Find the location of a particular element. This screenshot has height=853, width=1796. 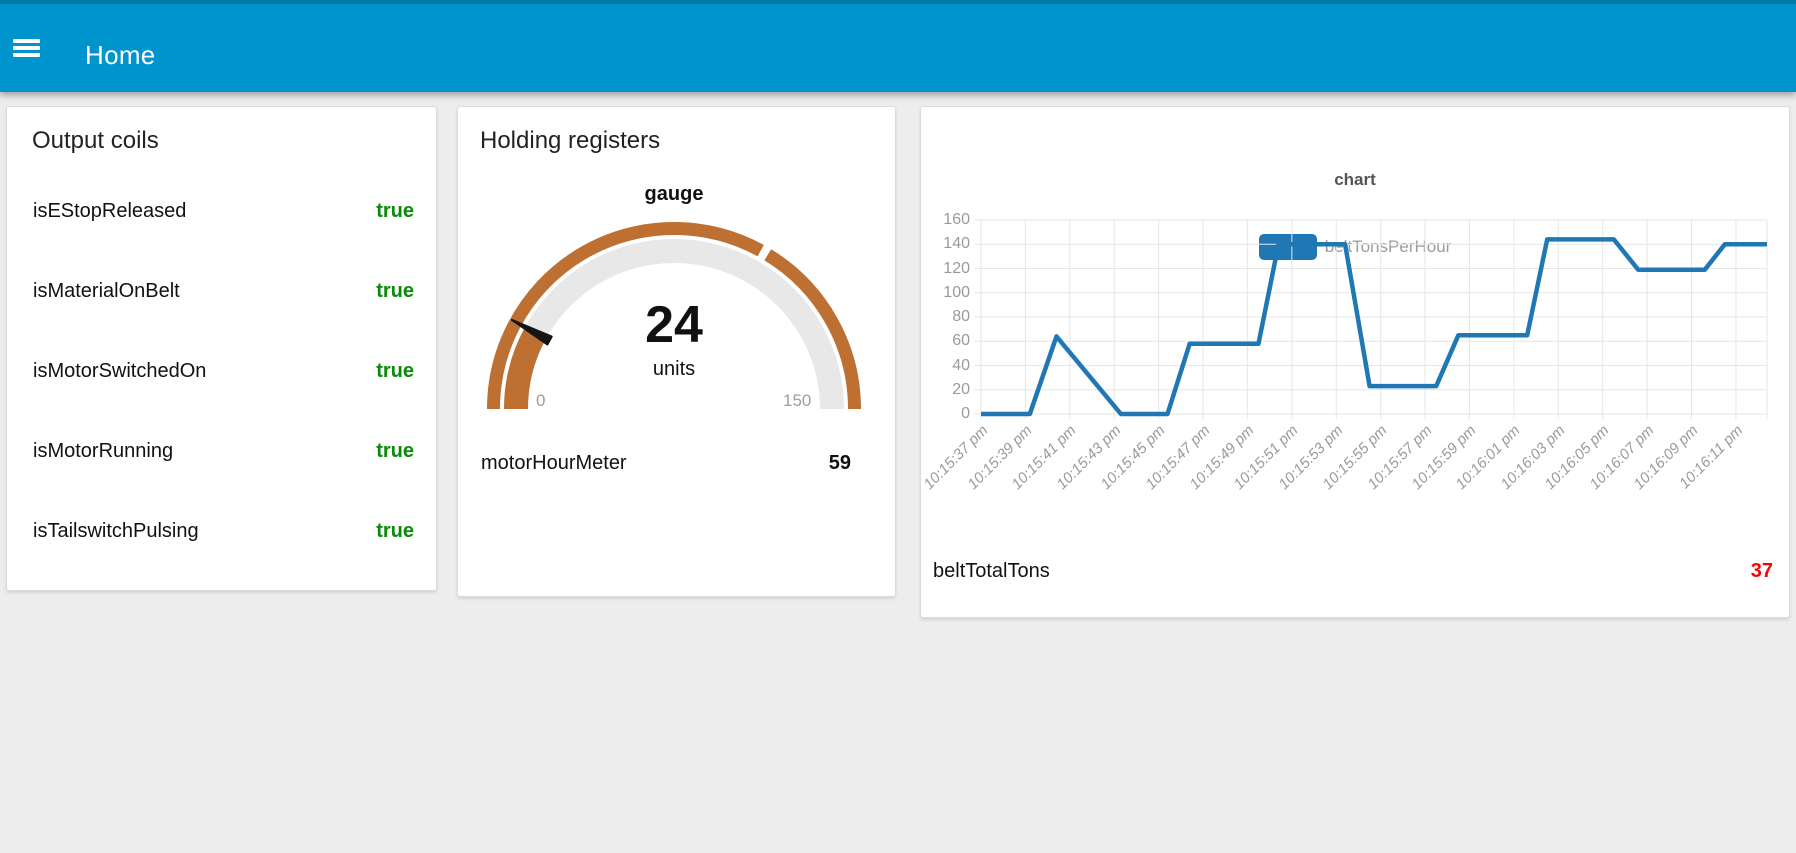

chart-legend: beltTonsPerHour is located at coordinates (1355, 247).